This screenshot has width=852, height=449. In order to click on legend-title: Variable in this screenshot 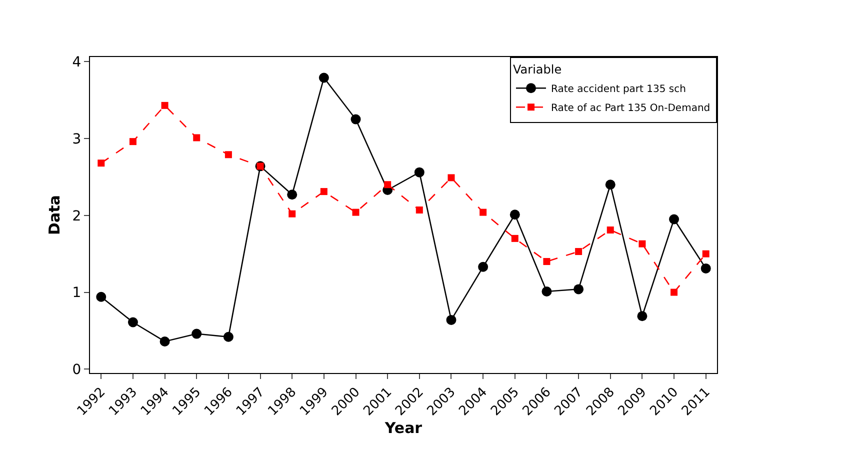, I will do `click(537, 69)`.